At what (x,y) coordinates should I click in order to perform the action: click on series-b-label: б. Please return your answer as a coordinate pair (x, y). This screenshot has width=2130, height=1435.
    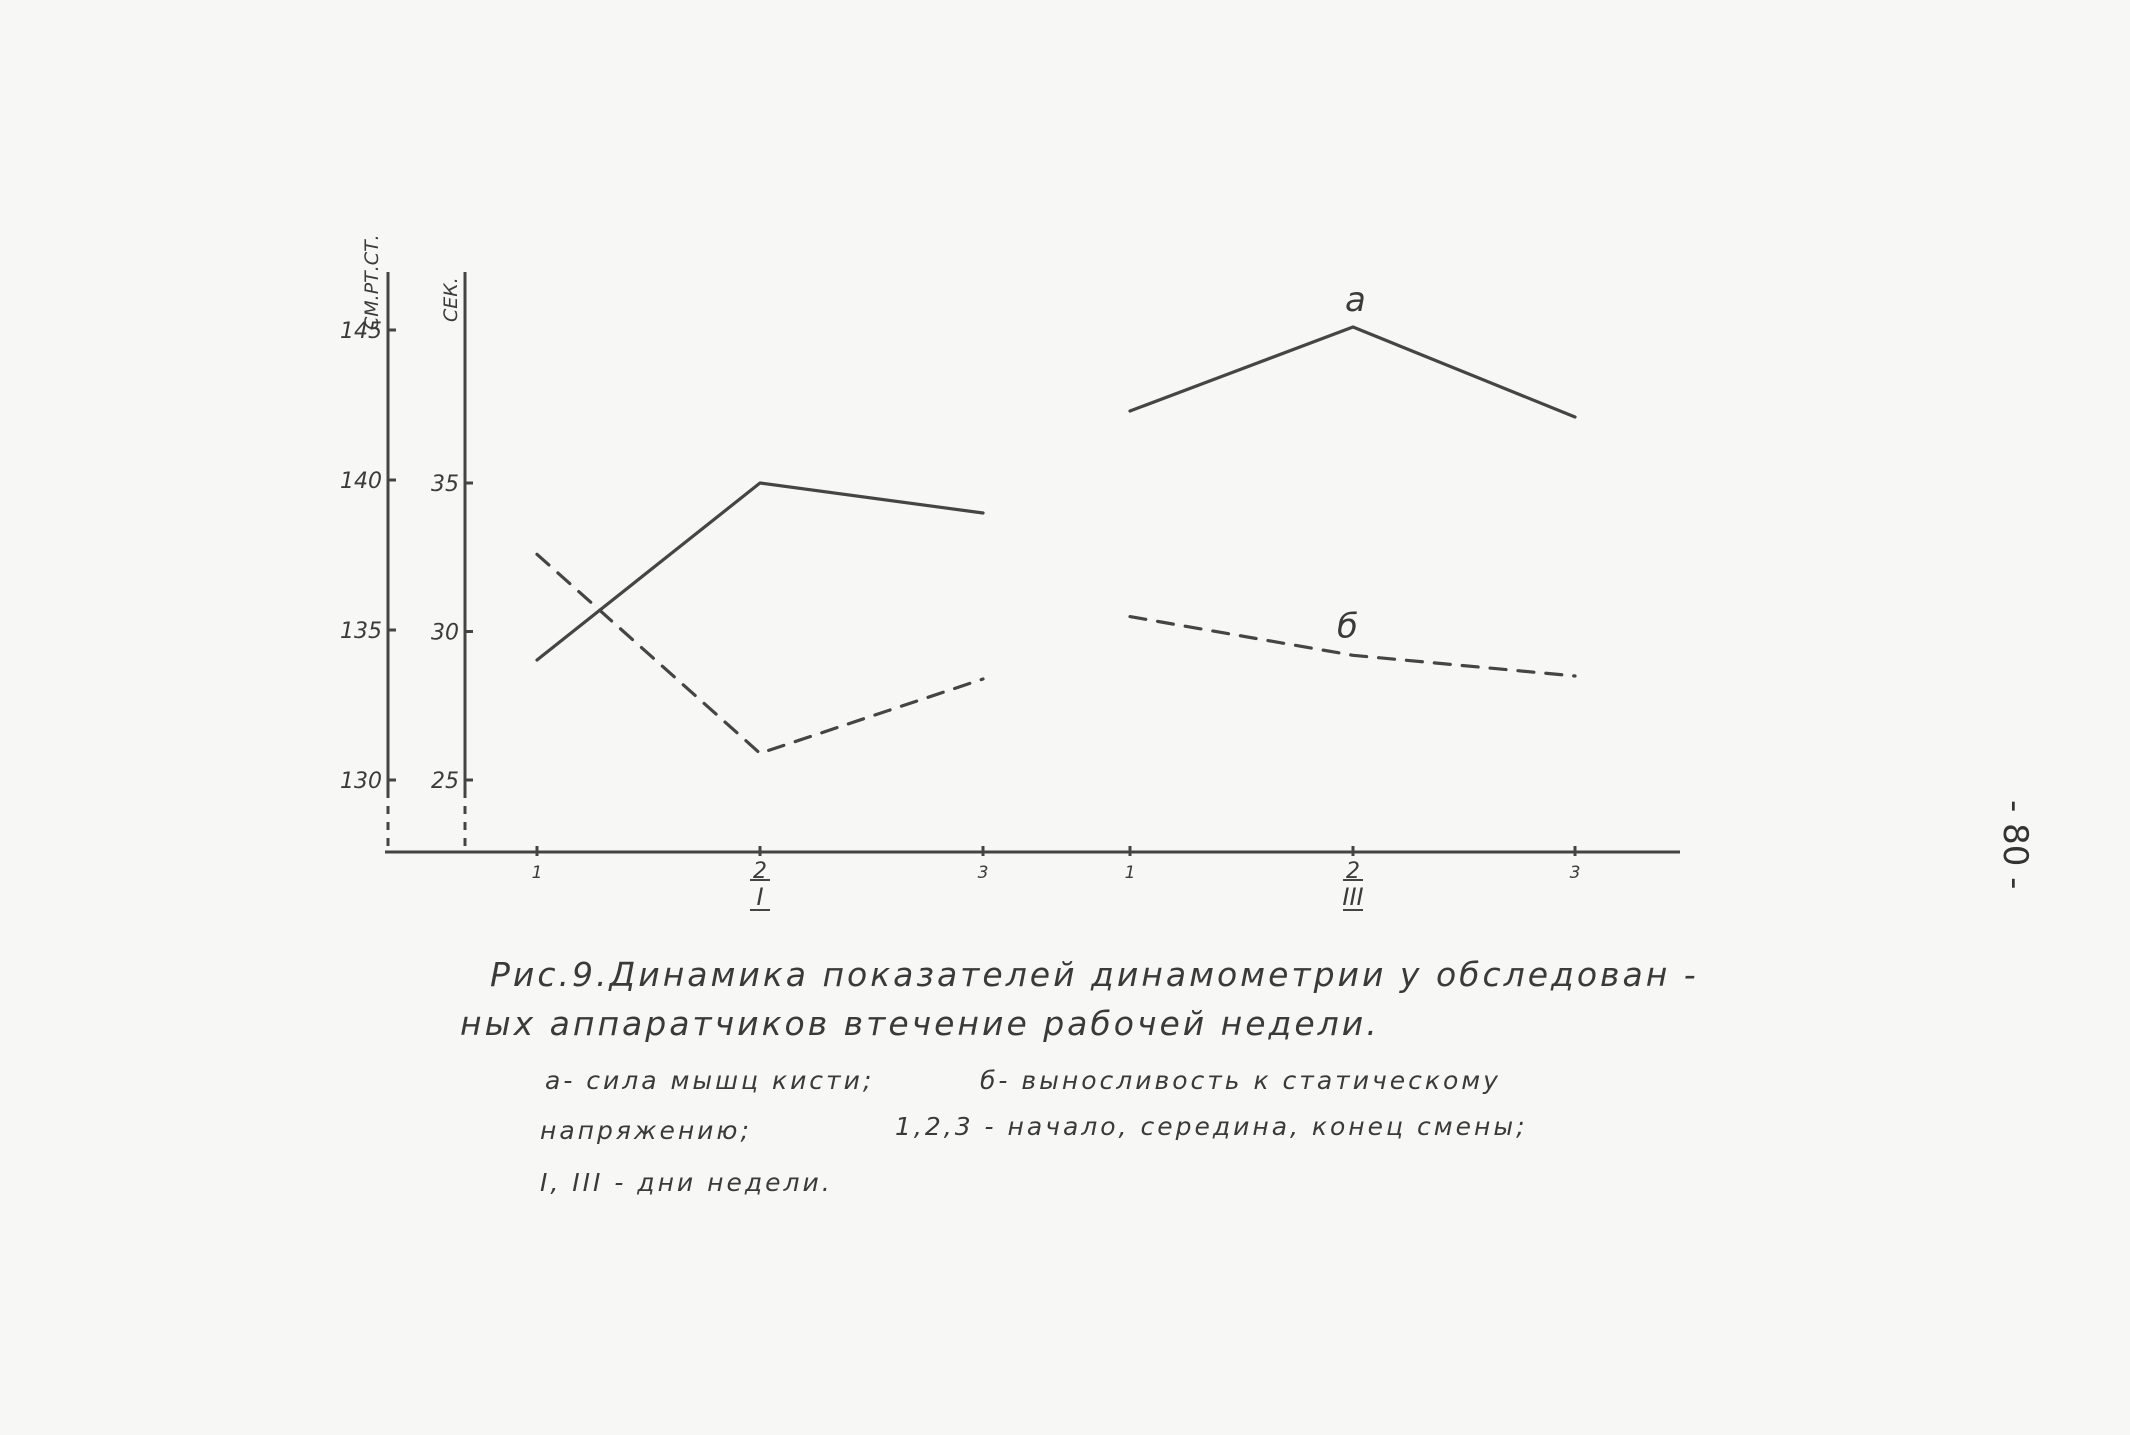
    Looking at the image, I should click on (1347, 626).